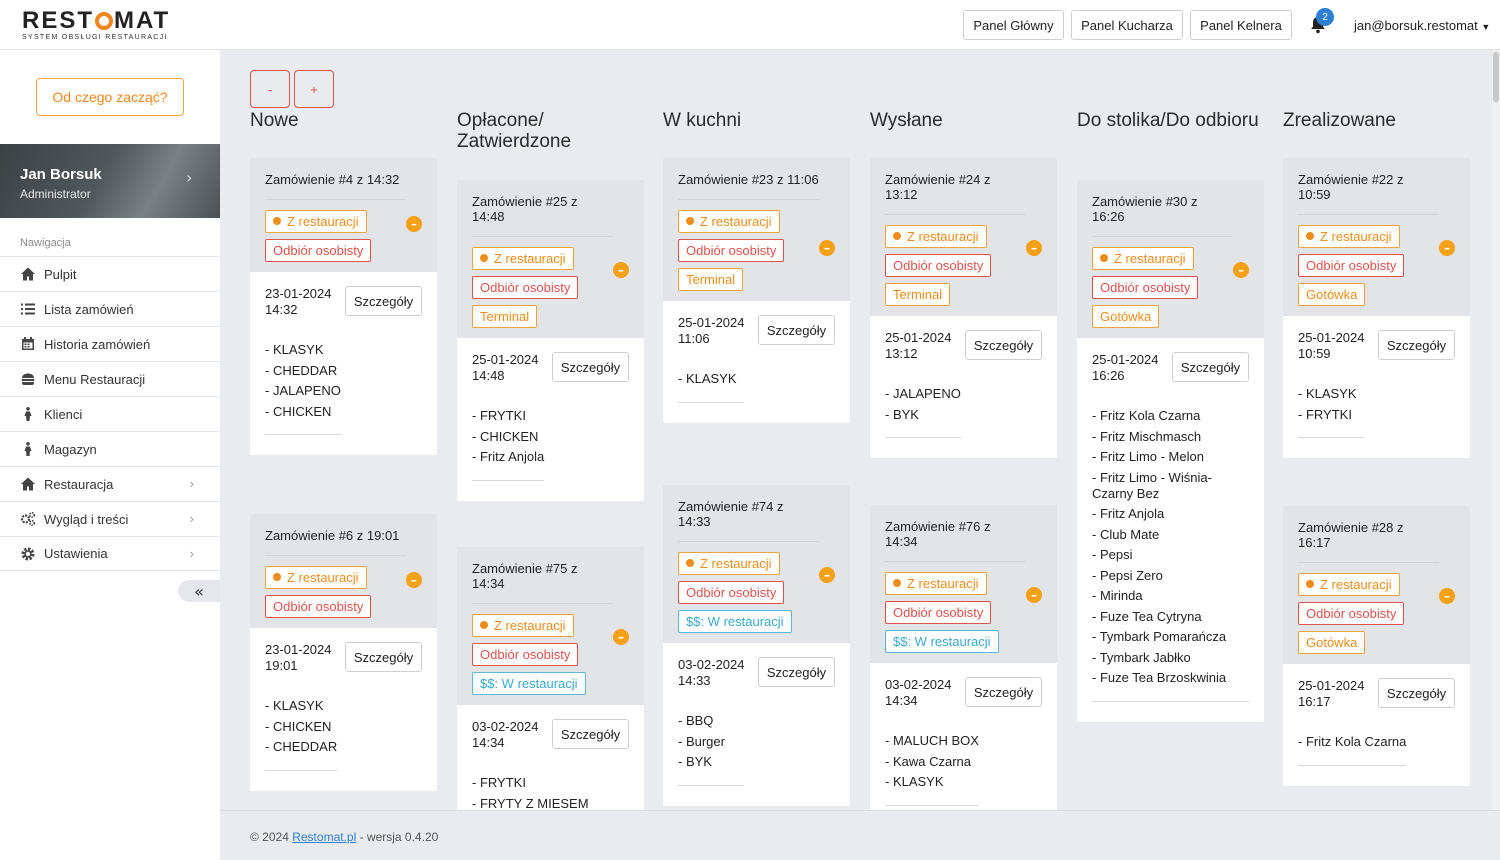  What do you see at coordinates (110, 181) in the screenshot?
I see `user-profile: Jan Borsuk Administrator ›` at bounding box center [110, 181].